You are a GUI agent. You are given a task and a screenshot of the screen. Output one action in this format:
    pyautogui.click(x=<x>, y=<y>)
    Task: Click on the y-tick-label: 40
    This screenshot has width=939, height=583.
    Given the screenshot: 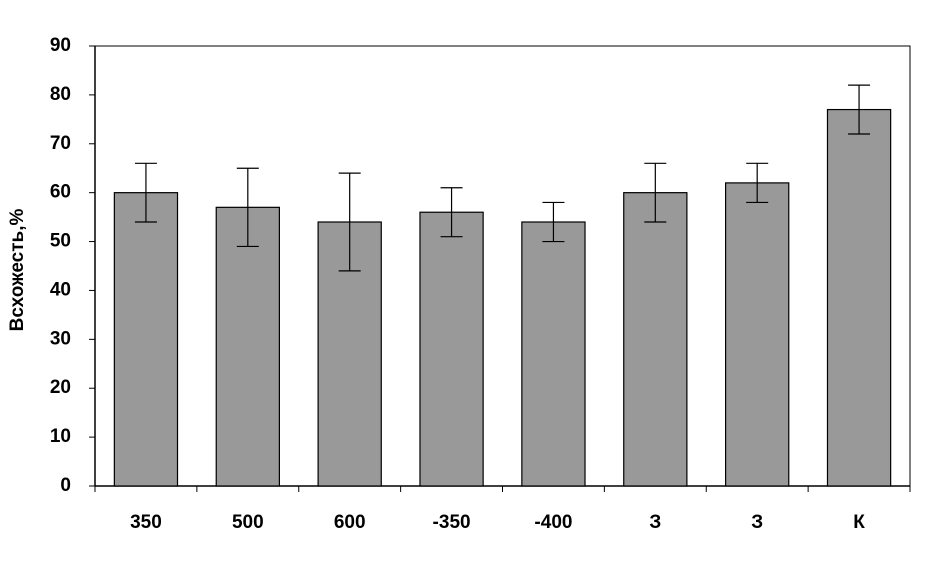 What is the action you would take?
    pyautogui.click(x=60, y=289)
    